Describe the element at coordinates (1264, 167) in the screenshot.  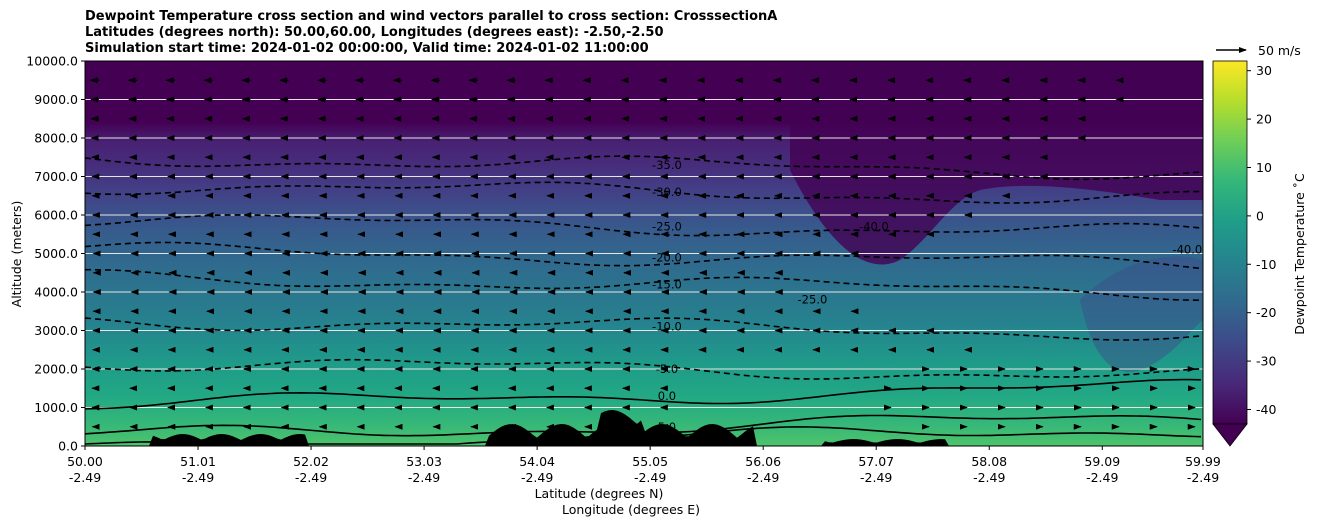
I see `colorbar-tick-label: 10` at that location.